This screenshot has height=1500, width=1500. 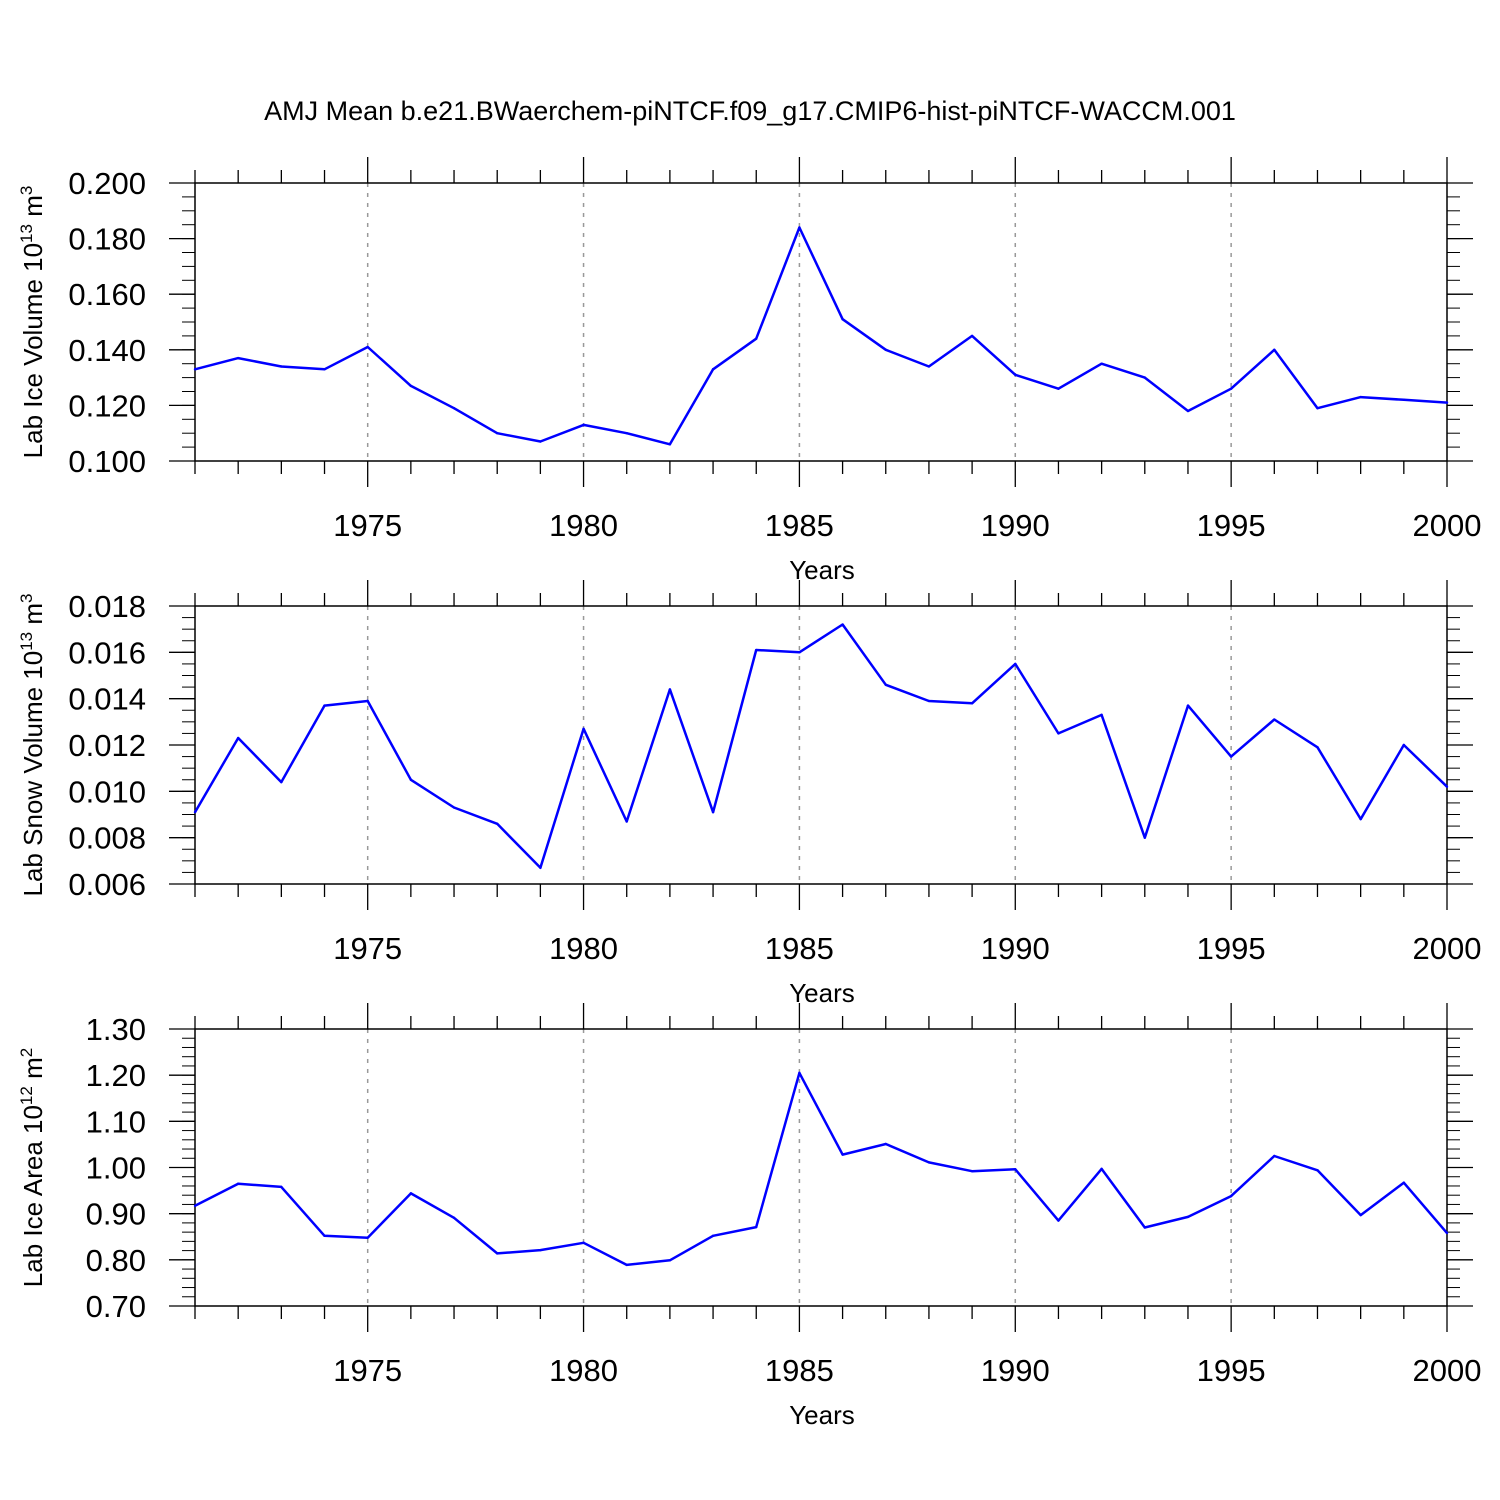 I want to click on y-label-text: Lab Snow Volume 10, so click(x=33, y=774).